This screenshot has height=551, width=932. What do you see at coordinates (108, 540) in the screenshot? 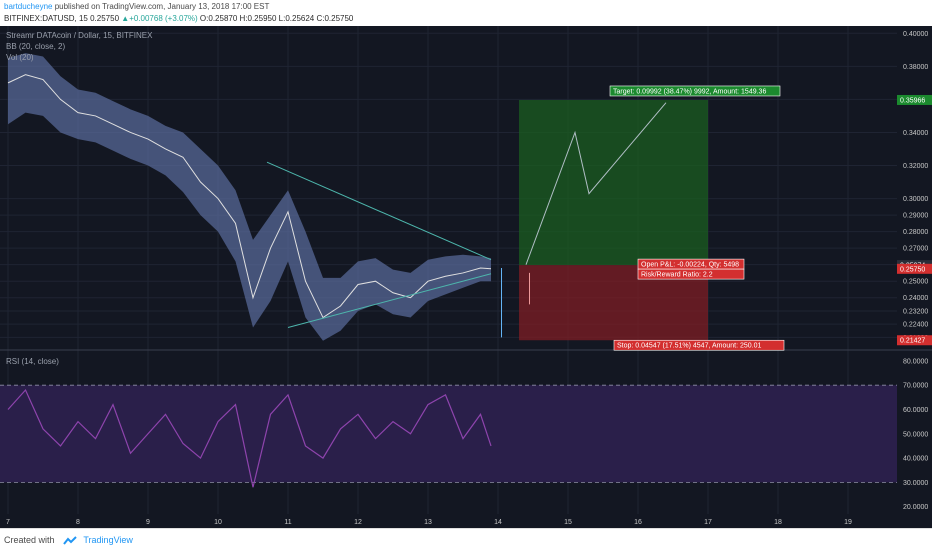
I see `tradingview-brand: TradingView` at bounding box center [108, 540].